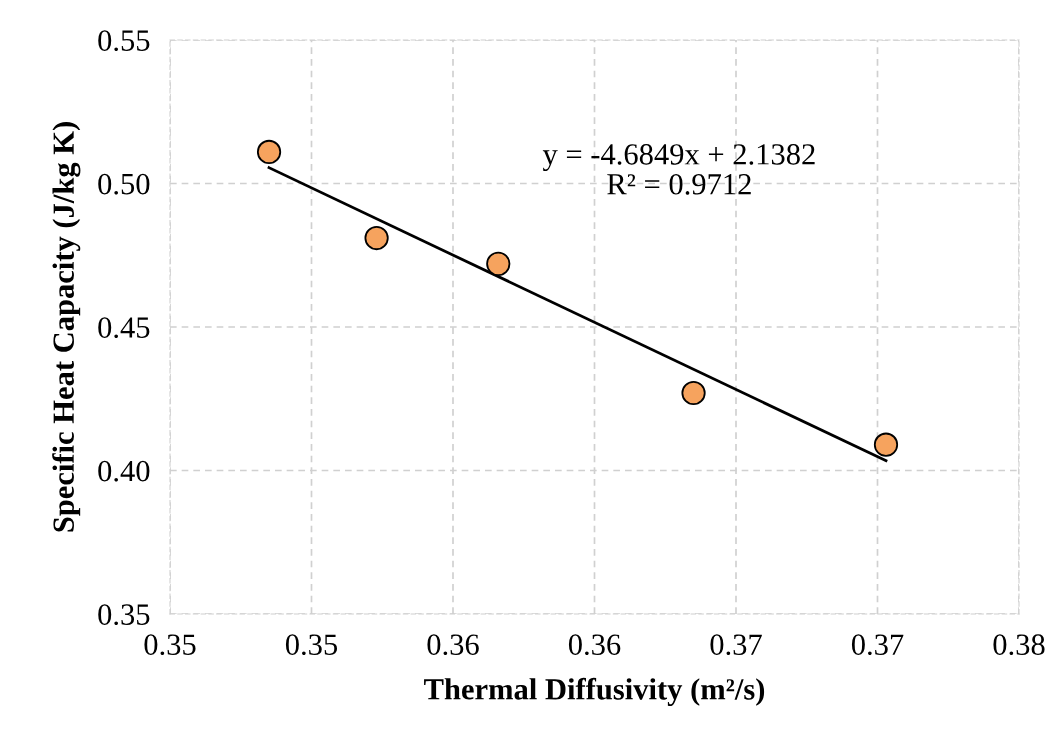  What do you see at coordinates (124, 41) in the screenshot?
I see `y-tick-label: 0.55` at bounding box center [124, 41].